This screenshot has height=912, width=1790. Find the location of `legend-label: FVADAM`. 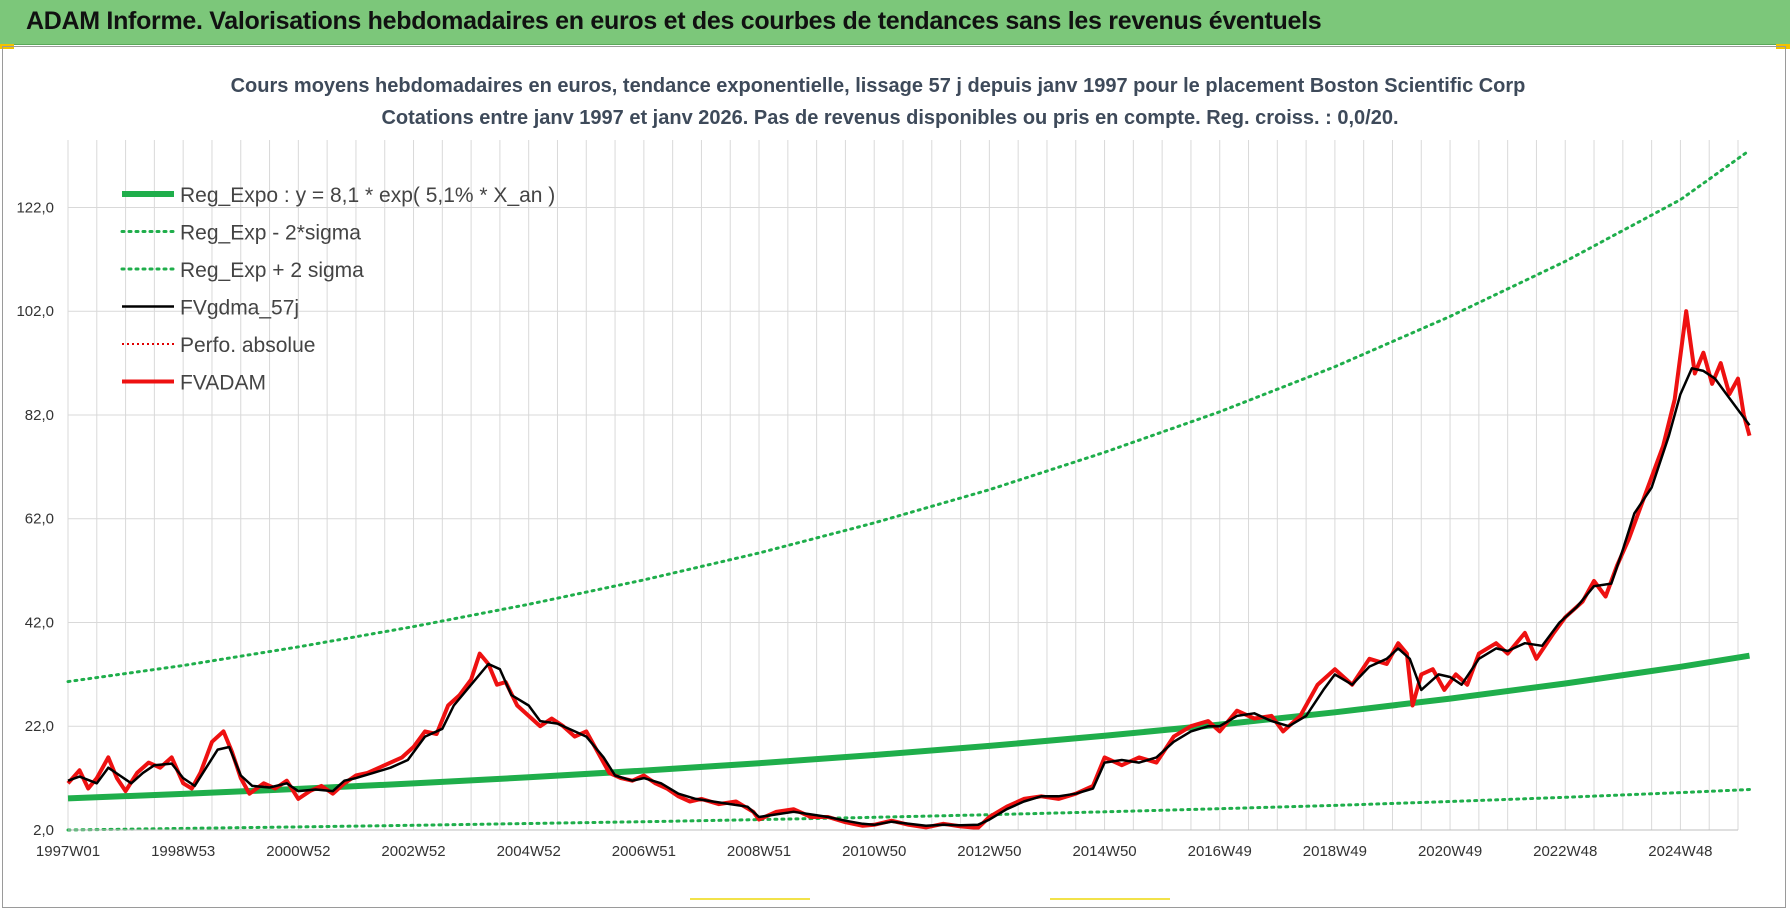

legend-label: FVADAM is located at coordinates (223, 383).